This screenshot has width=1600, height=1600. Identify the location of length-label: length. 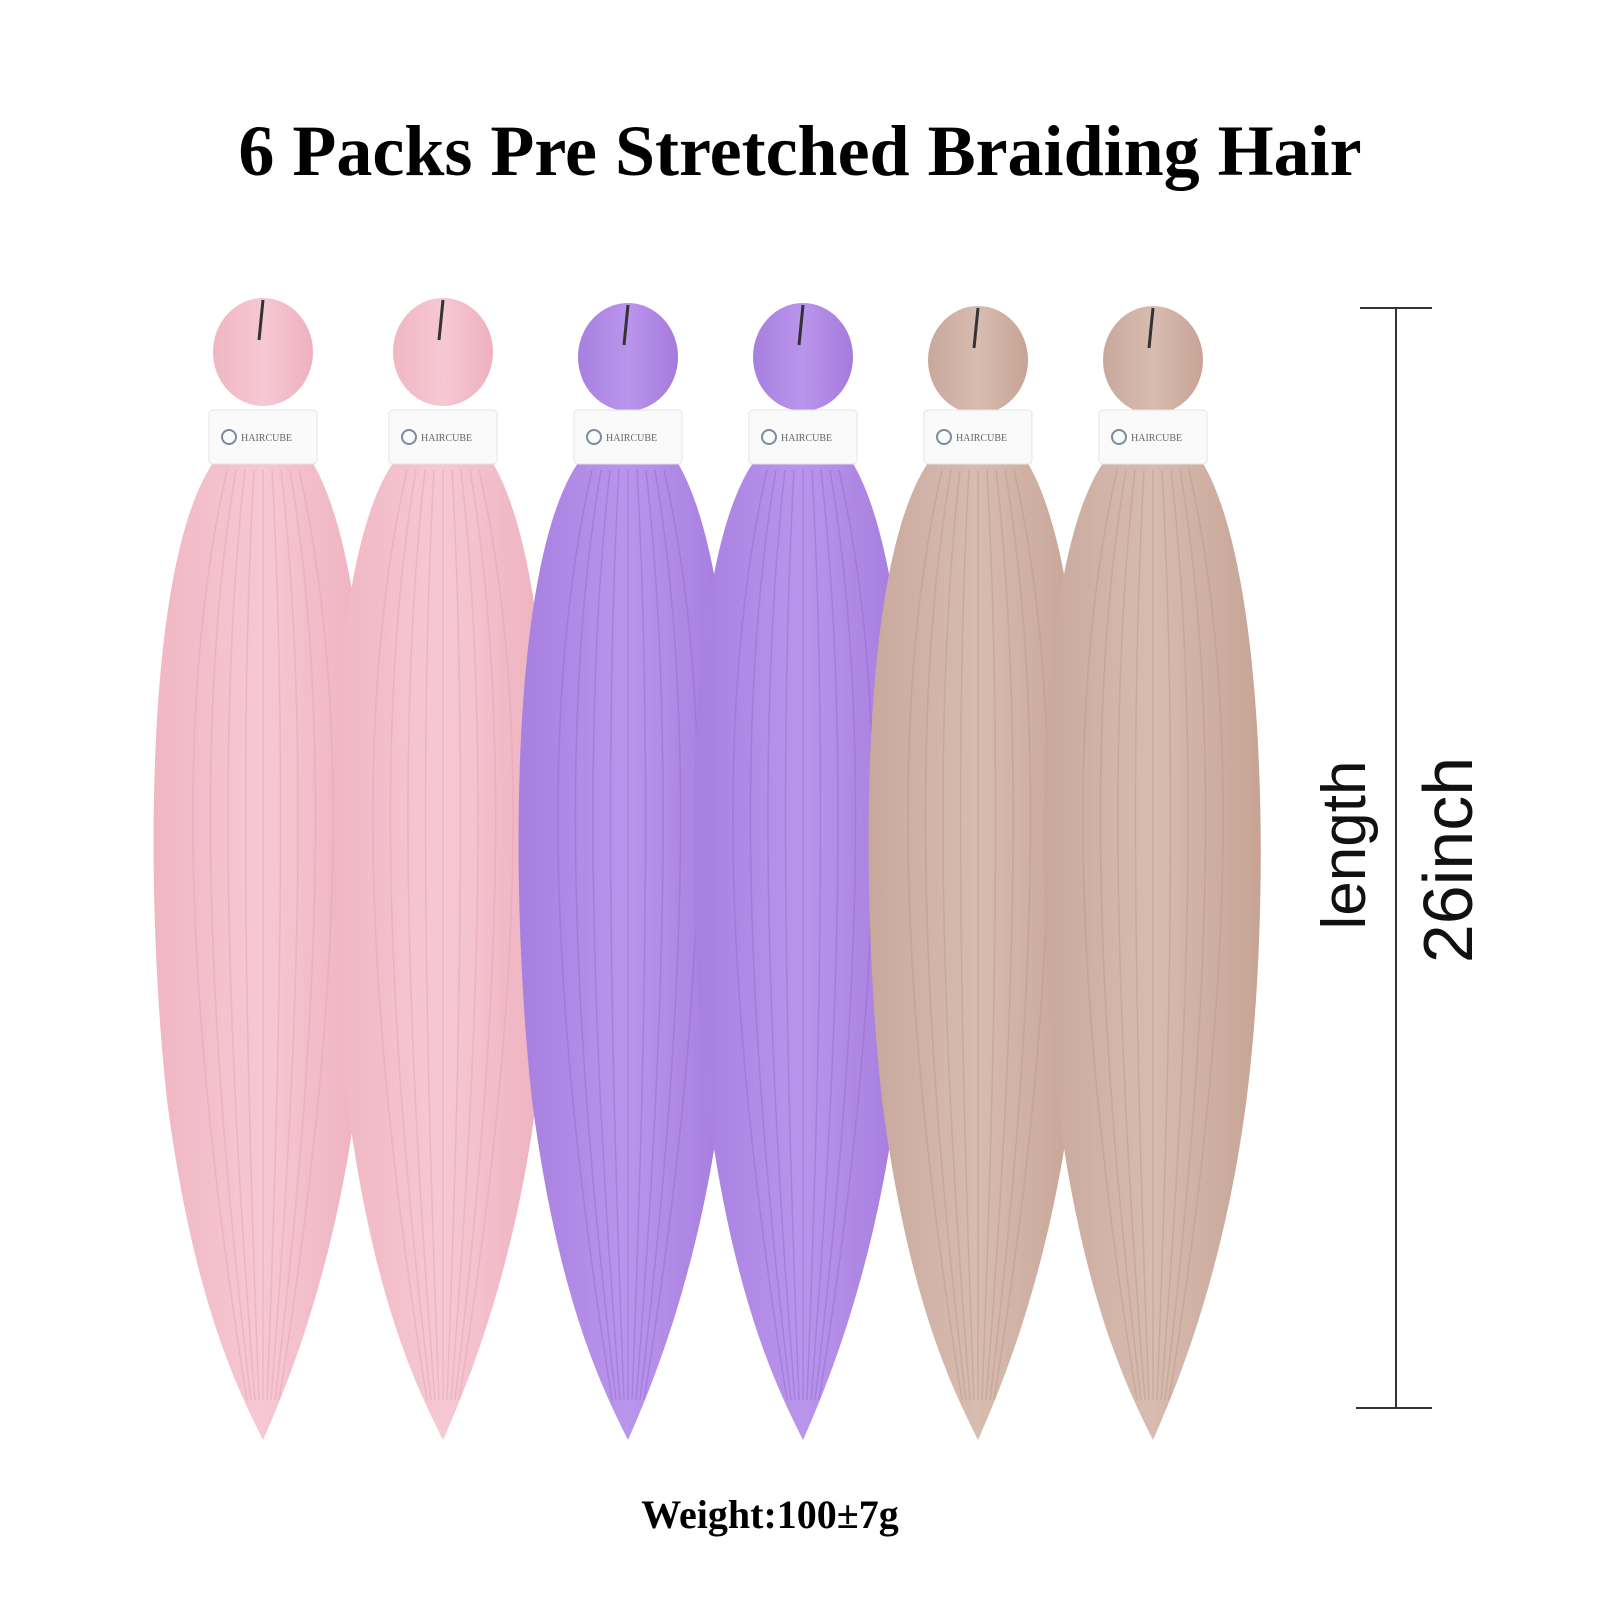
(1344, 845).